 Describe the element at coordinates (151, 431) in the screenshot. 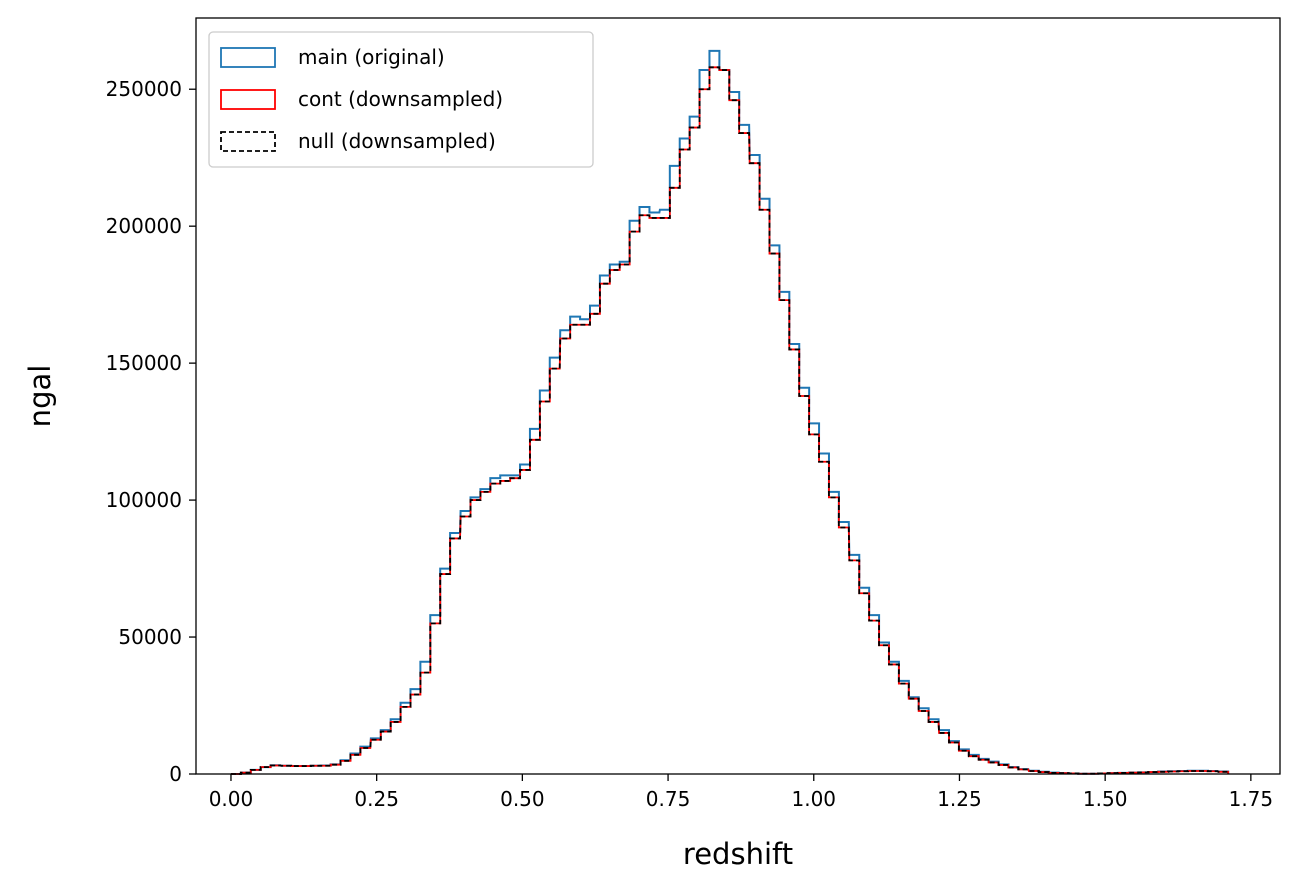

I see `y-axis: 0 50000 100000 150000 200000 250000` at that location.